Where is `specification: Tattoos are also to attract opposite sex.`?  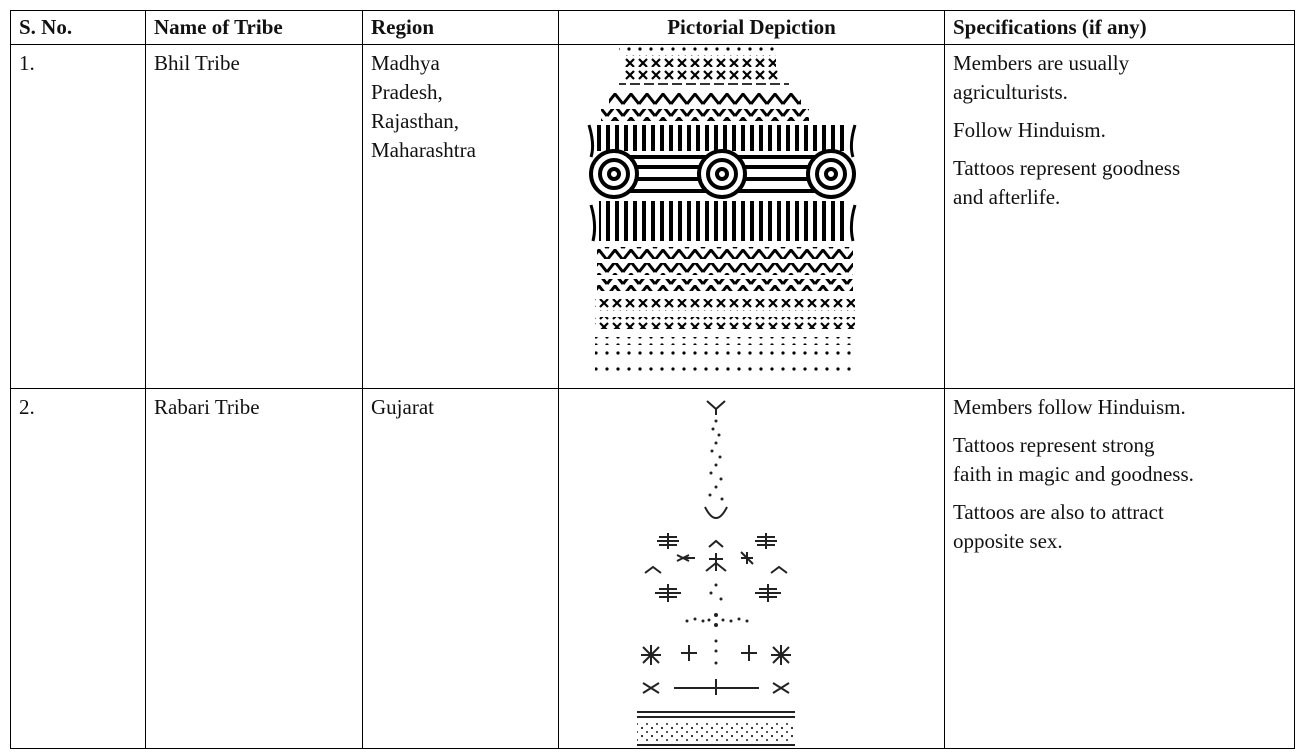
specification: Tattoos are also to attract opposite sex. is located at coordinates (1119, 527).